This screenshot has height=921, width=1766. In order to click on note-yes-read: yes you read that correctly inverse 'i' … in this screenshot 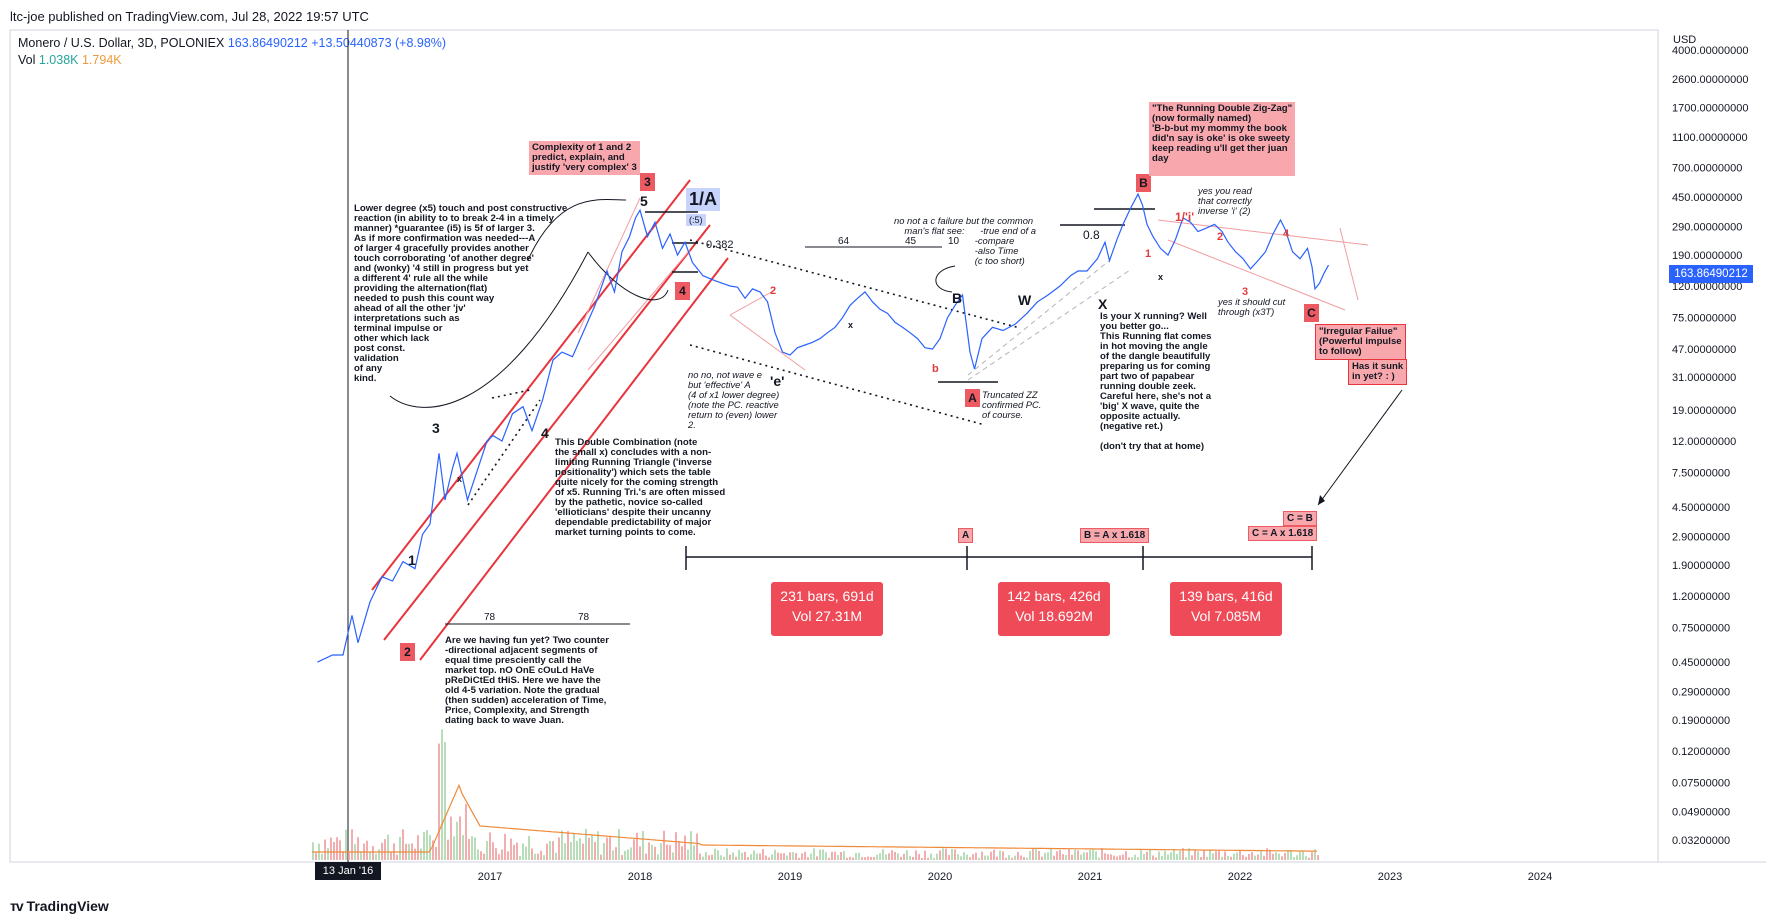, I will do `click(1225, 200)`.